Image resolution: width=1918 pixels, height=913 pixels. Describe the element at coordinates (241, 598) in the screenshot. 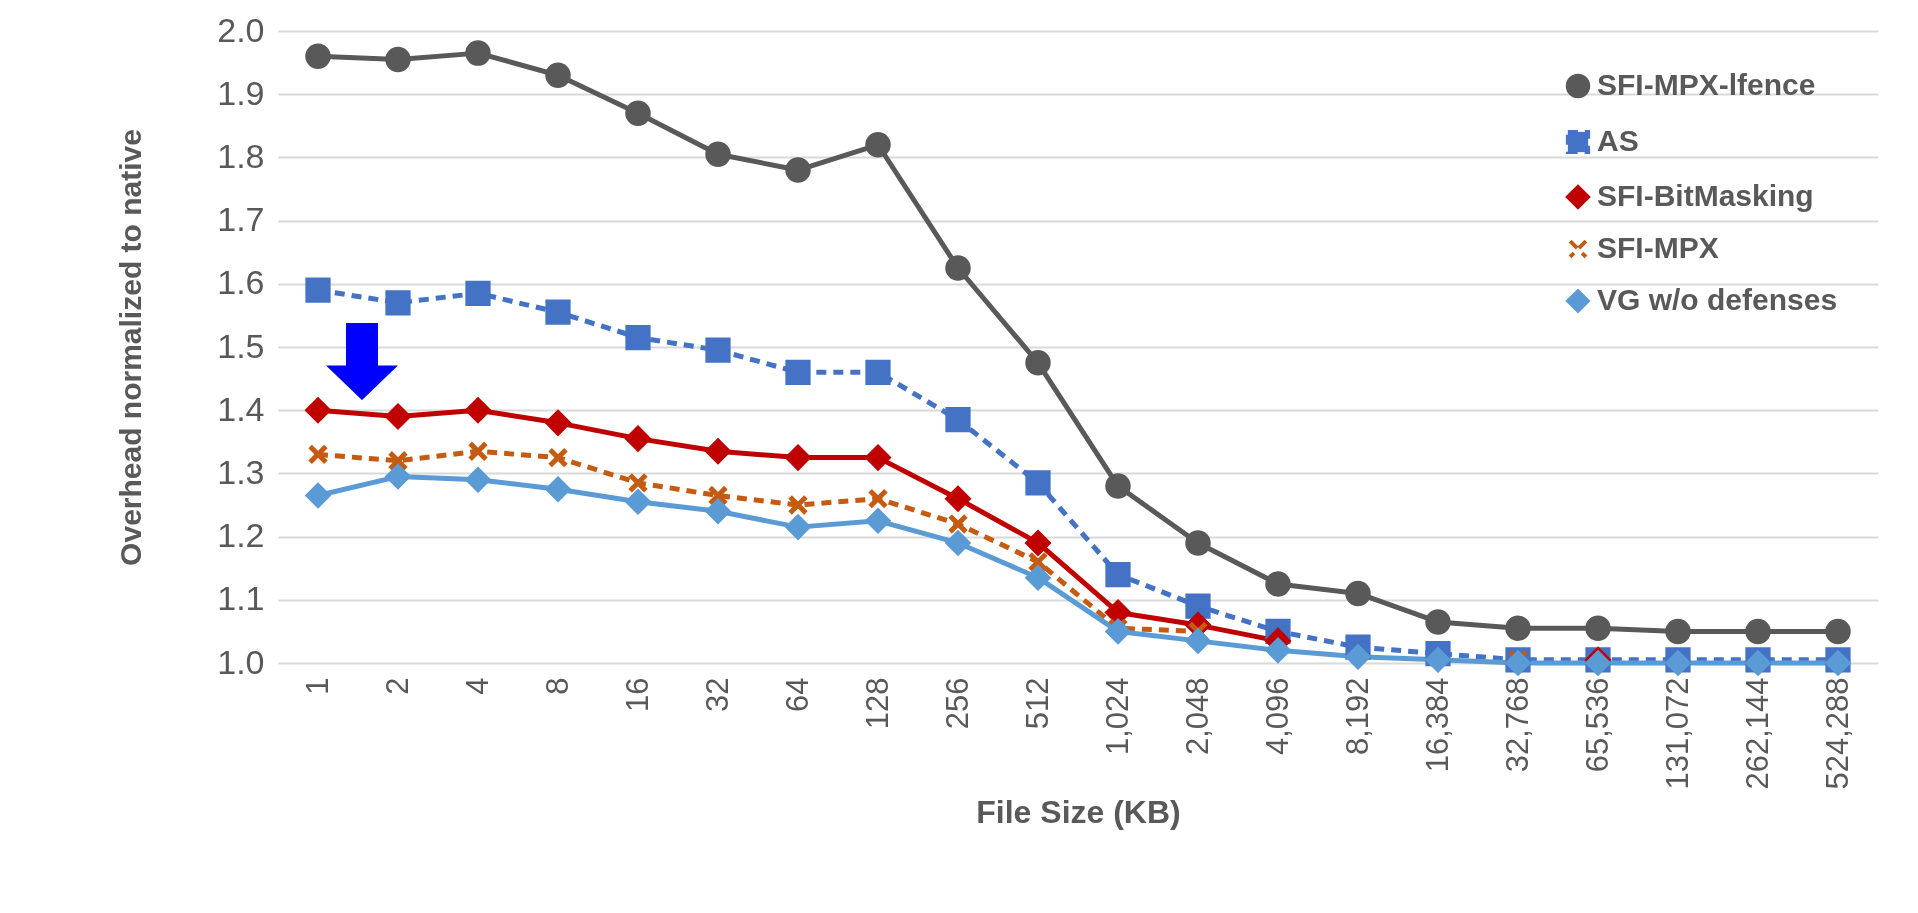

I see `y-tick-label: 1.1` at that location.